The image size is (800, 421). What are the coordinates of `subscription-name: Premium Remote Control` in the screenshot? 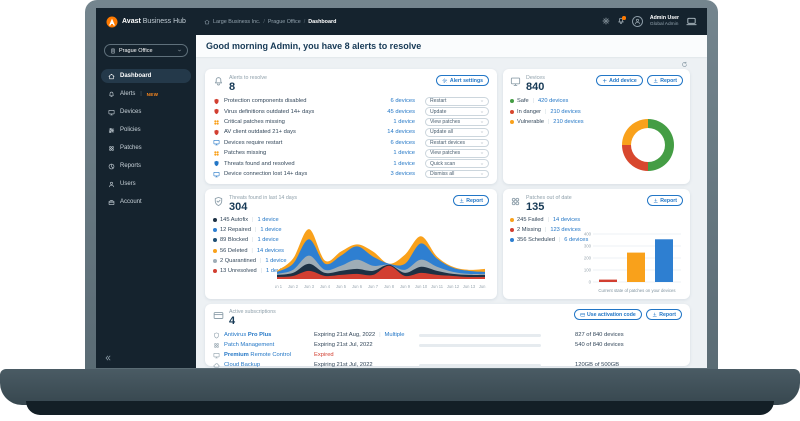 It's located at (258, 355).